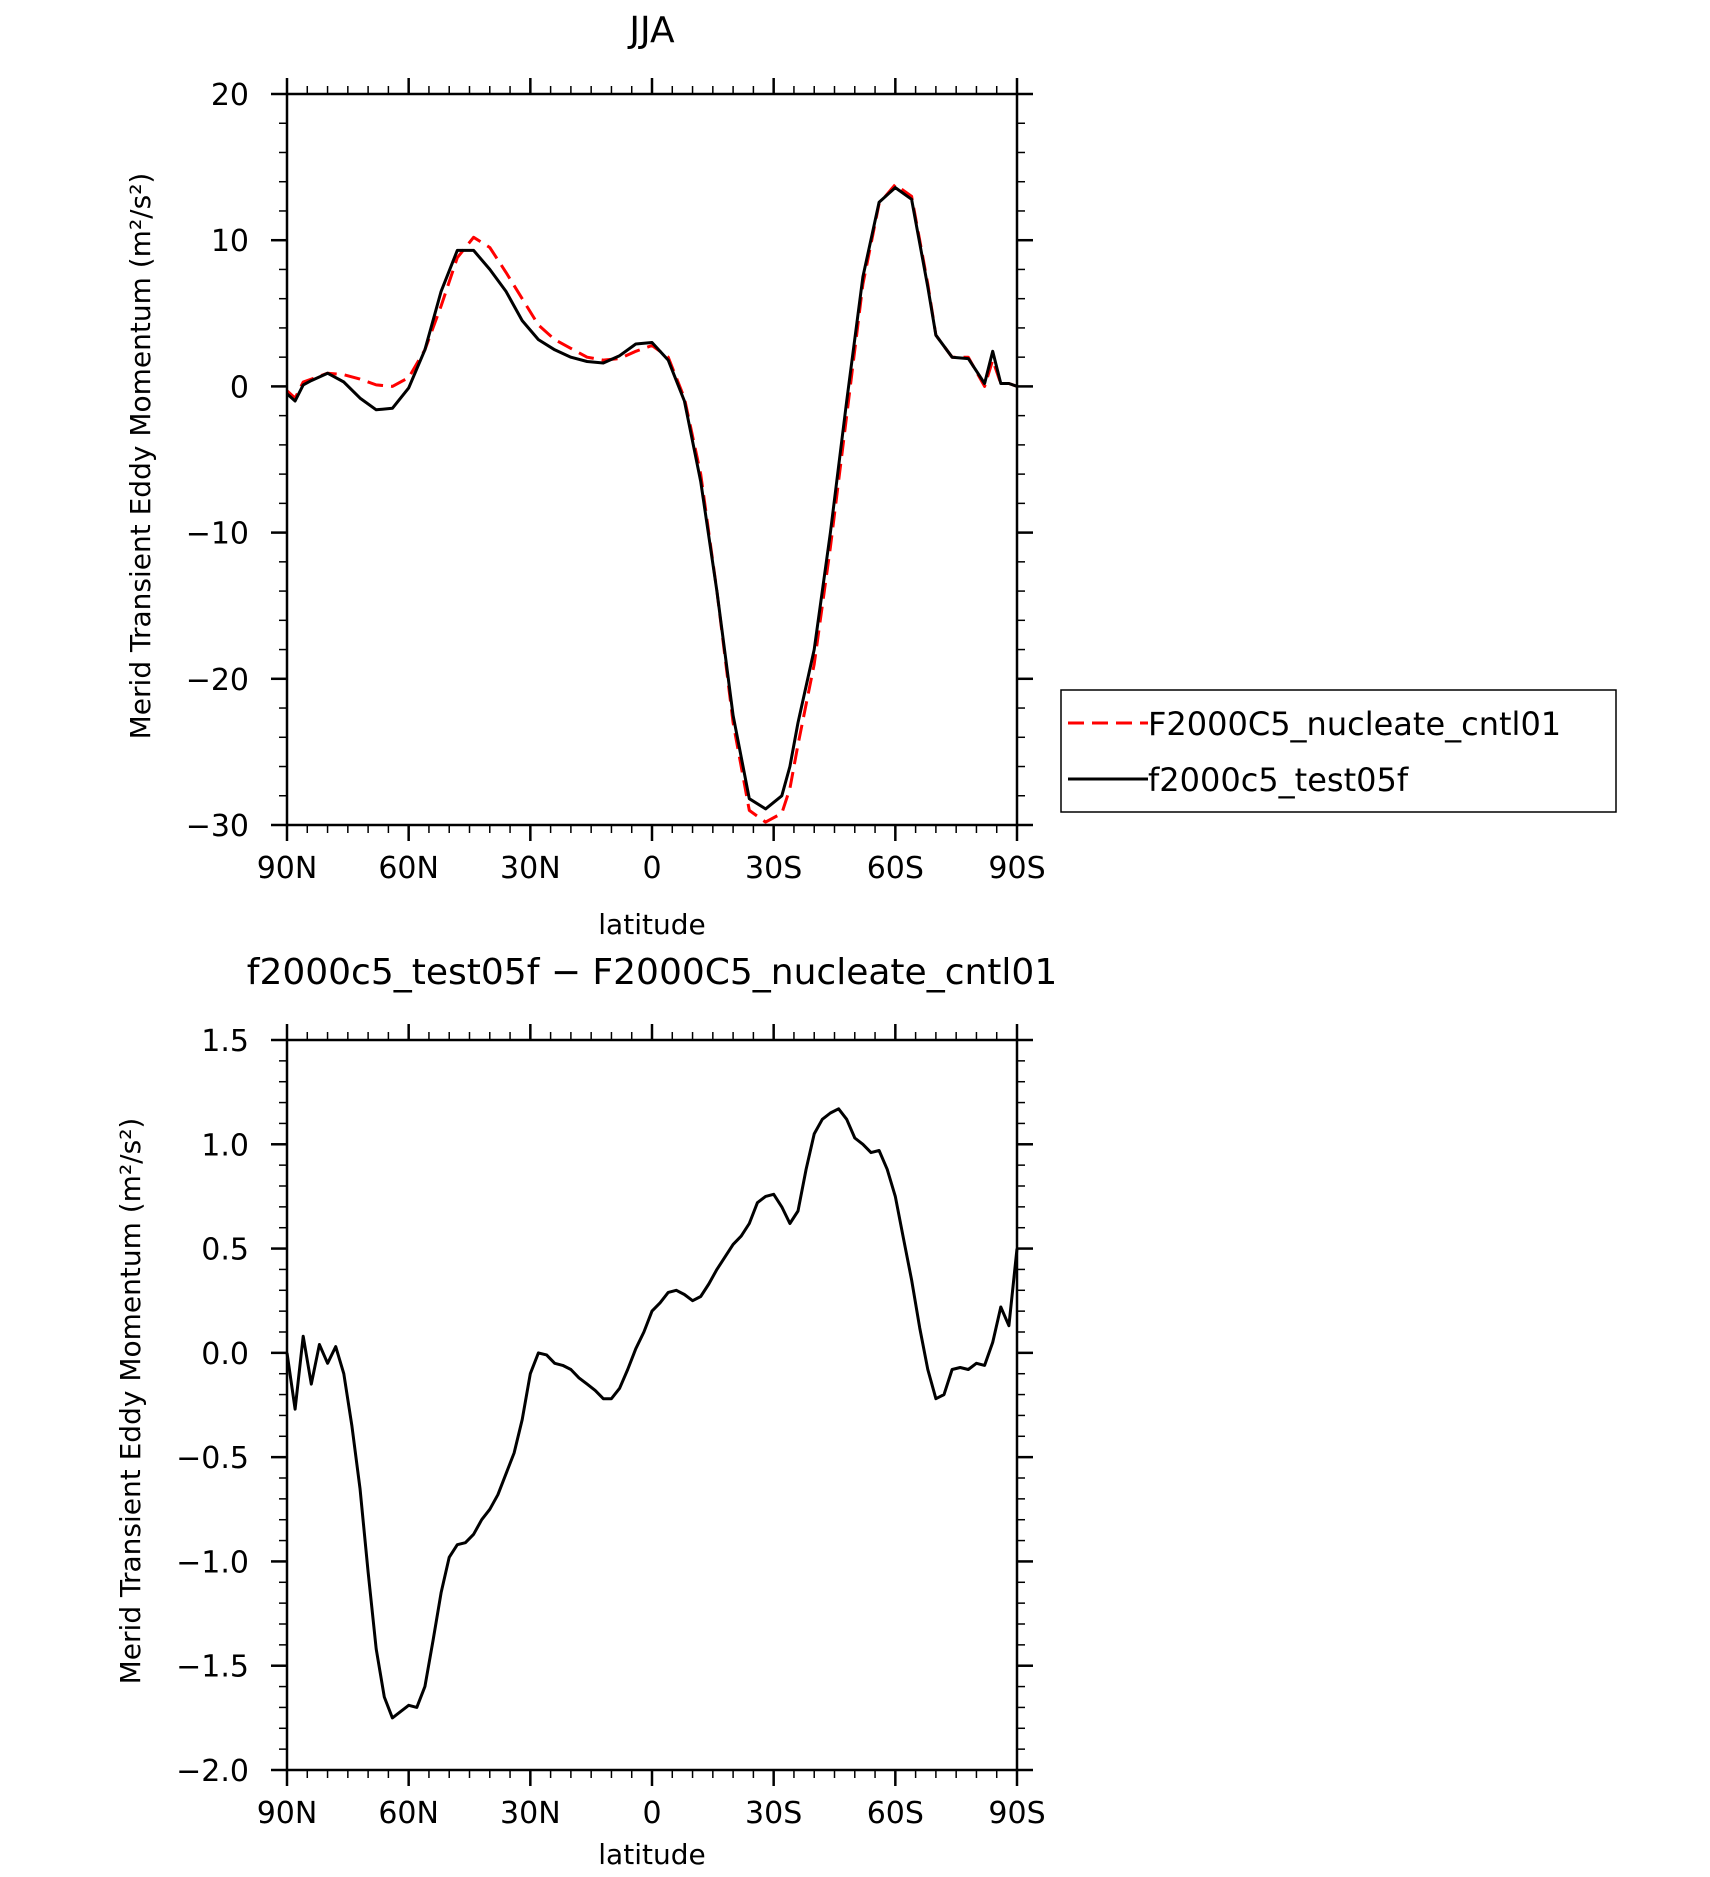 This screenshot has width=1710, height=1877. Describe the element at coordinates (408, 868) in the screenshot. I see `top-chart-x-tick-label: 60N` at that location.